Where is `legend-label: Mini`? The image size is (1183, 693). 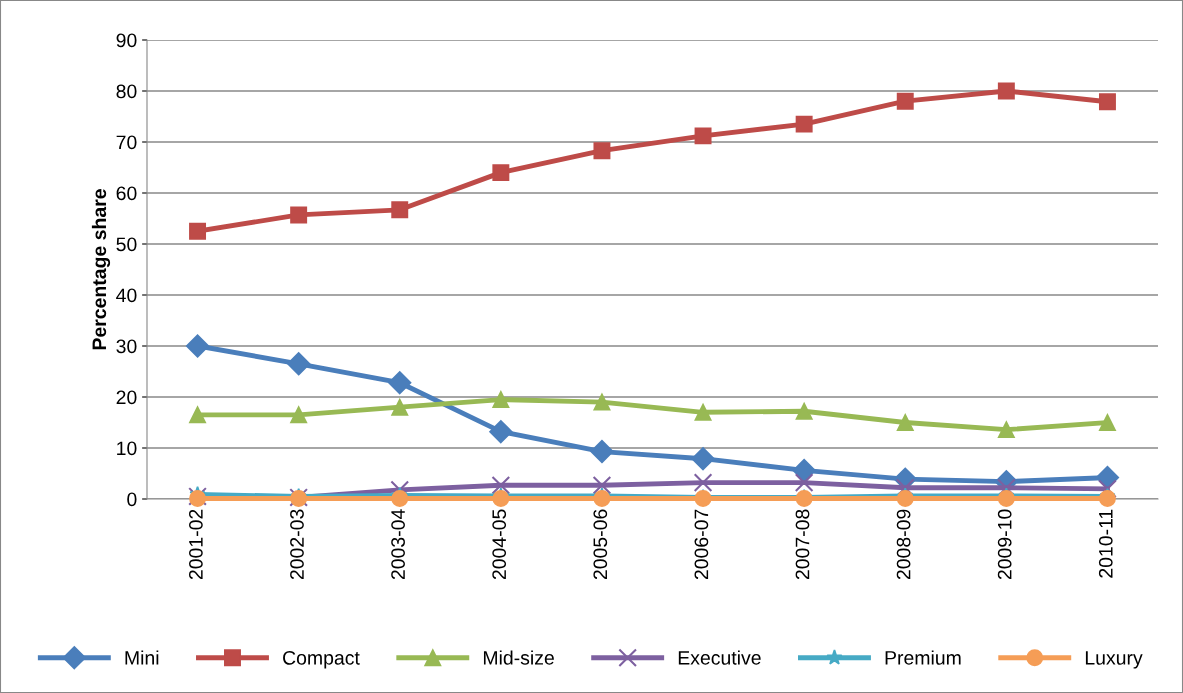
legend-label: Mini is located at coordinates (142, 657).